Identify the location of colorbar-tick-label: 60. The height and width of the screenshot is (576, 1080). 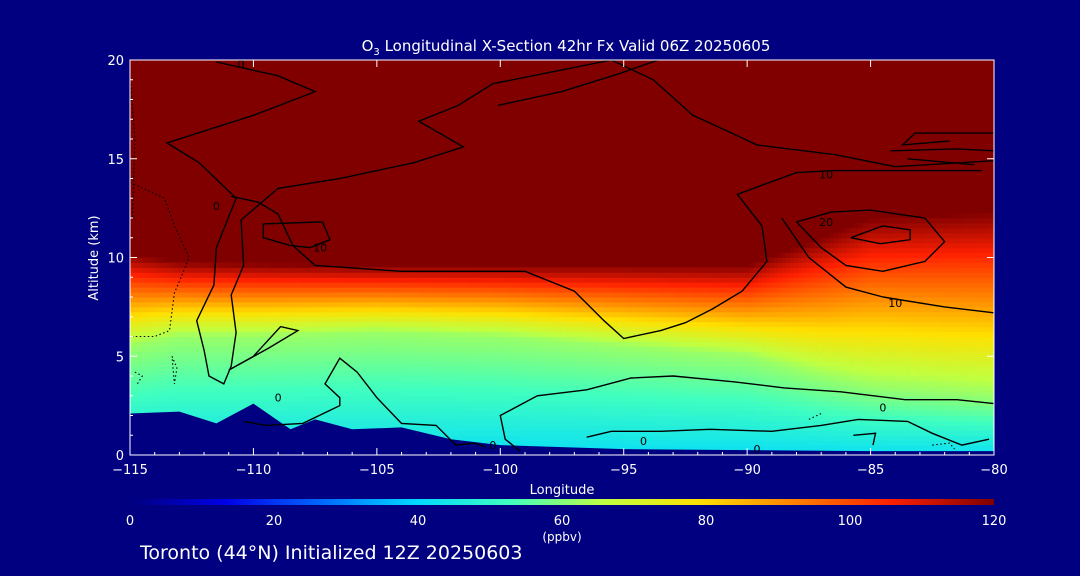
(562, 521).